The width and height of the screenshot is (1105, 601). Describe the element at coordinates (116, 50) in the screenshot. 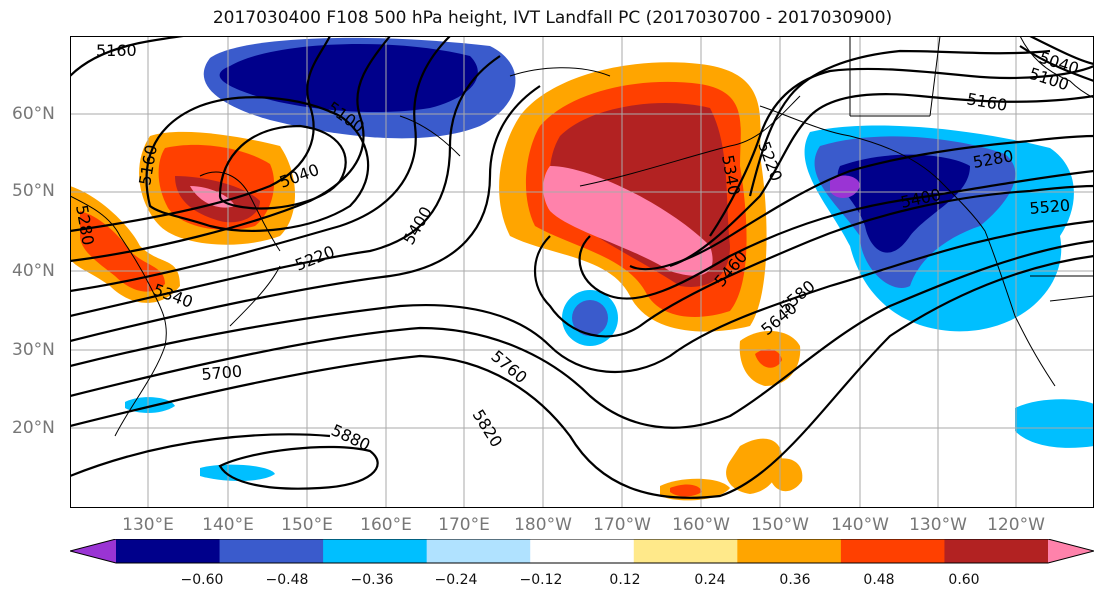

I see `contour-label: 5160` at that location.